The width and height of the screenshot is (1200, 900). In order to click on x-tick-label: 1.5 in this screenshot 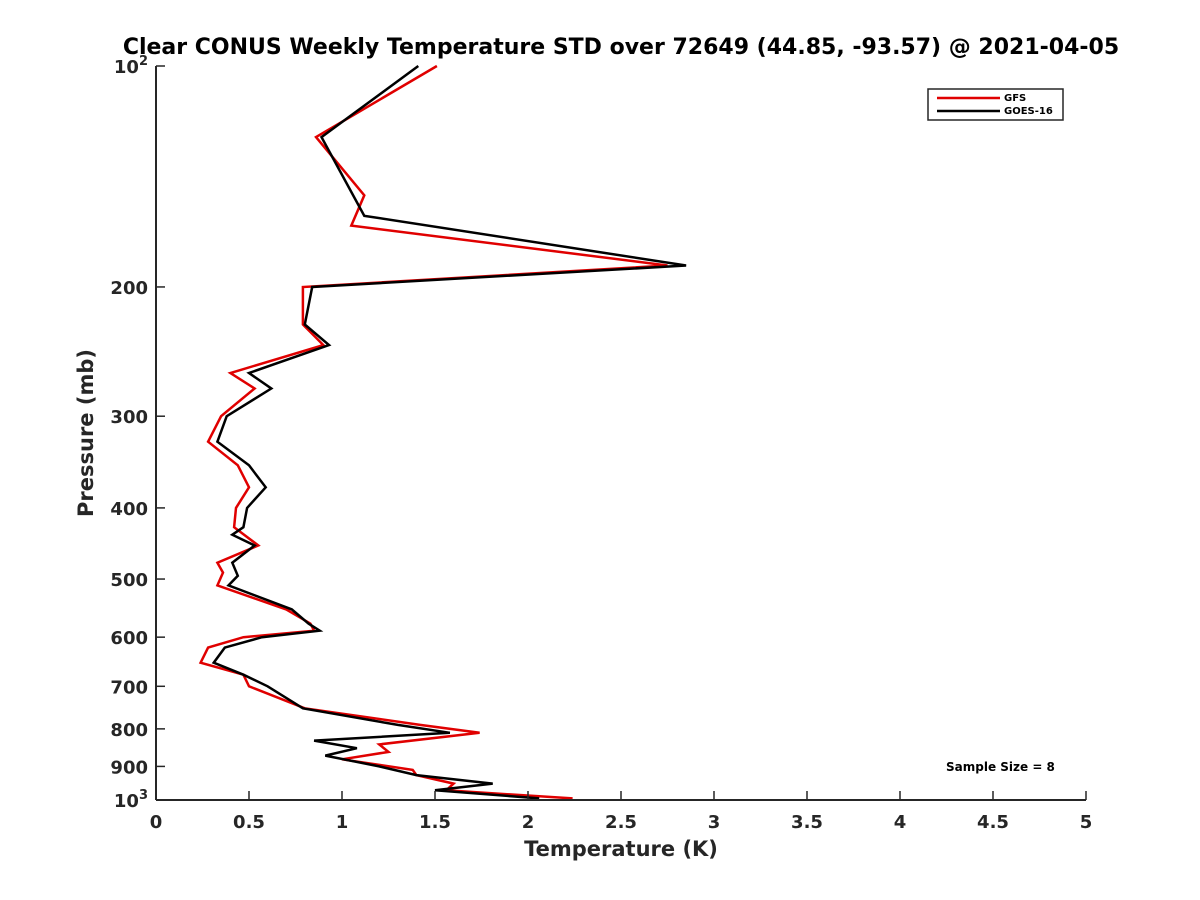, I will do `click(435, 822)`.